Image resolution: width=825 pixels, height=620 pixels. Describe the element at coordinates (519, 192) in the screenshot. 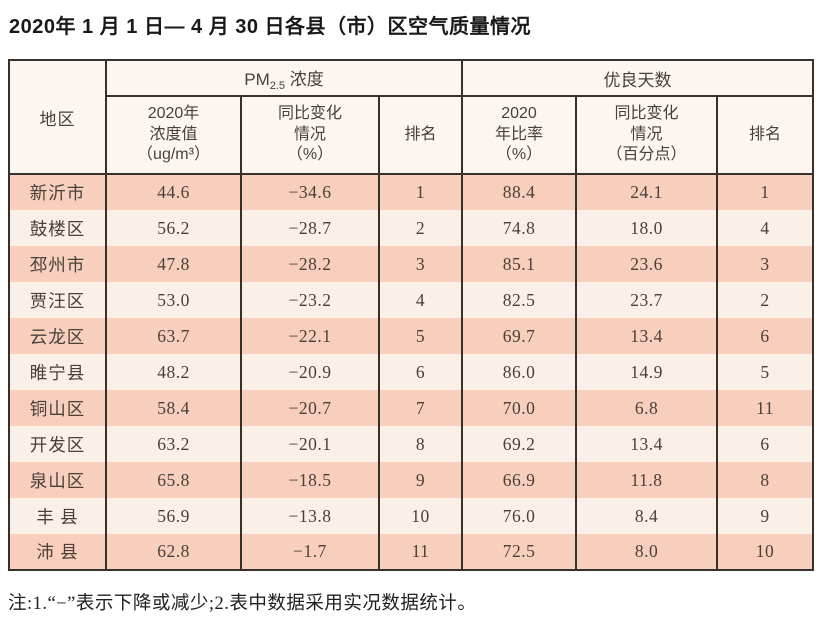

I see `cell-good-rate: 88.4` at that location.